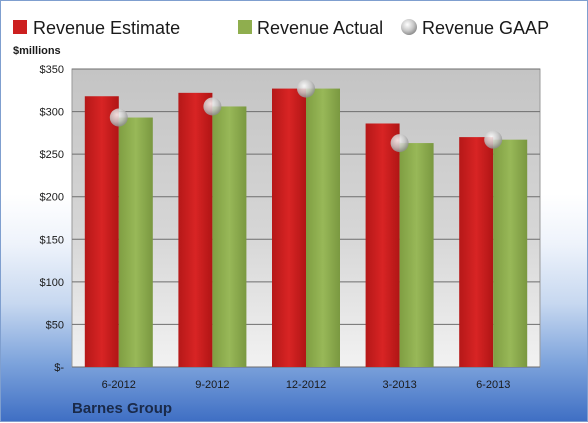  Describe the element at coordinates (409, 27) in the screenshot. I see `legend-swatch-gaap` at that location.